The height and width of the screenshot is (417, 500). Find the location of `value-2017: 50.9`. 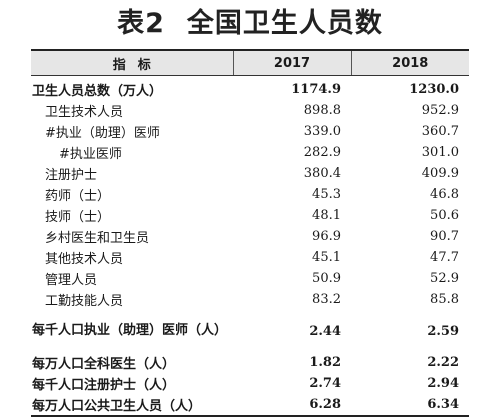

value-2017: 50.9 is located at coordinates (326, 278).